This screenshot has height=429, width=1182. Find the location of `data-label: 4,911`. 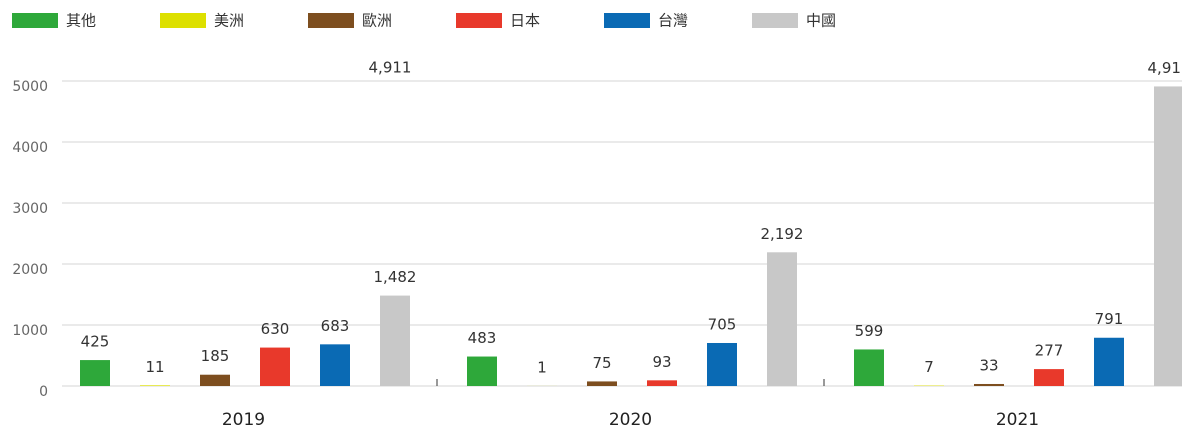

data-label: 4,911 is located at coordinates (1165, 68).